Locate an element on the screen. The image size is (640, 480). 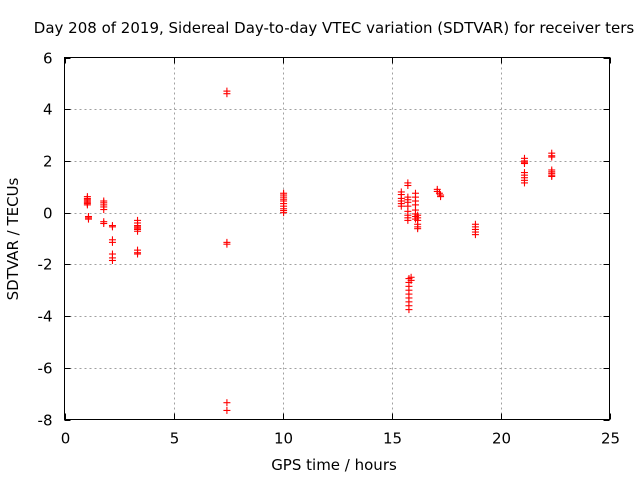
y-tick-label: 6 is located at coordinates (48, 59).